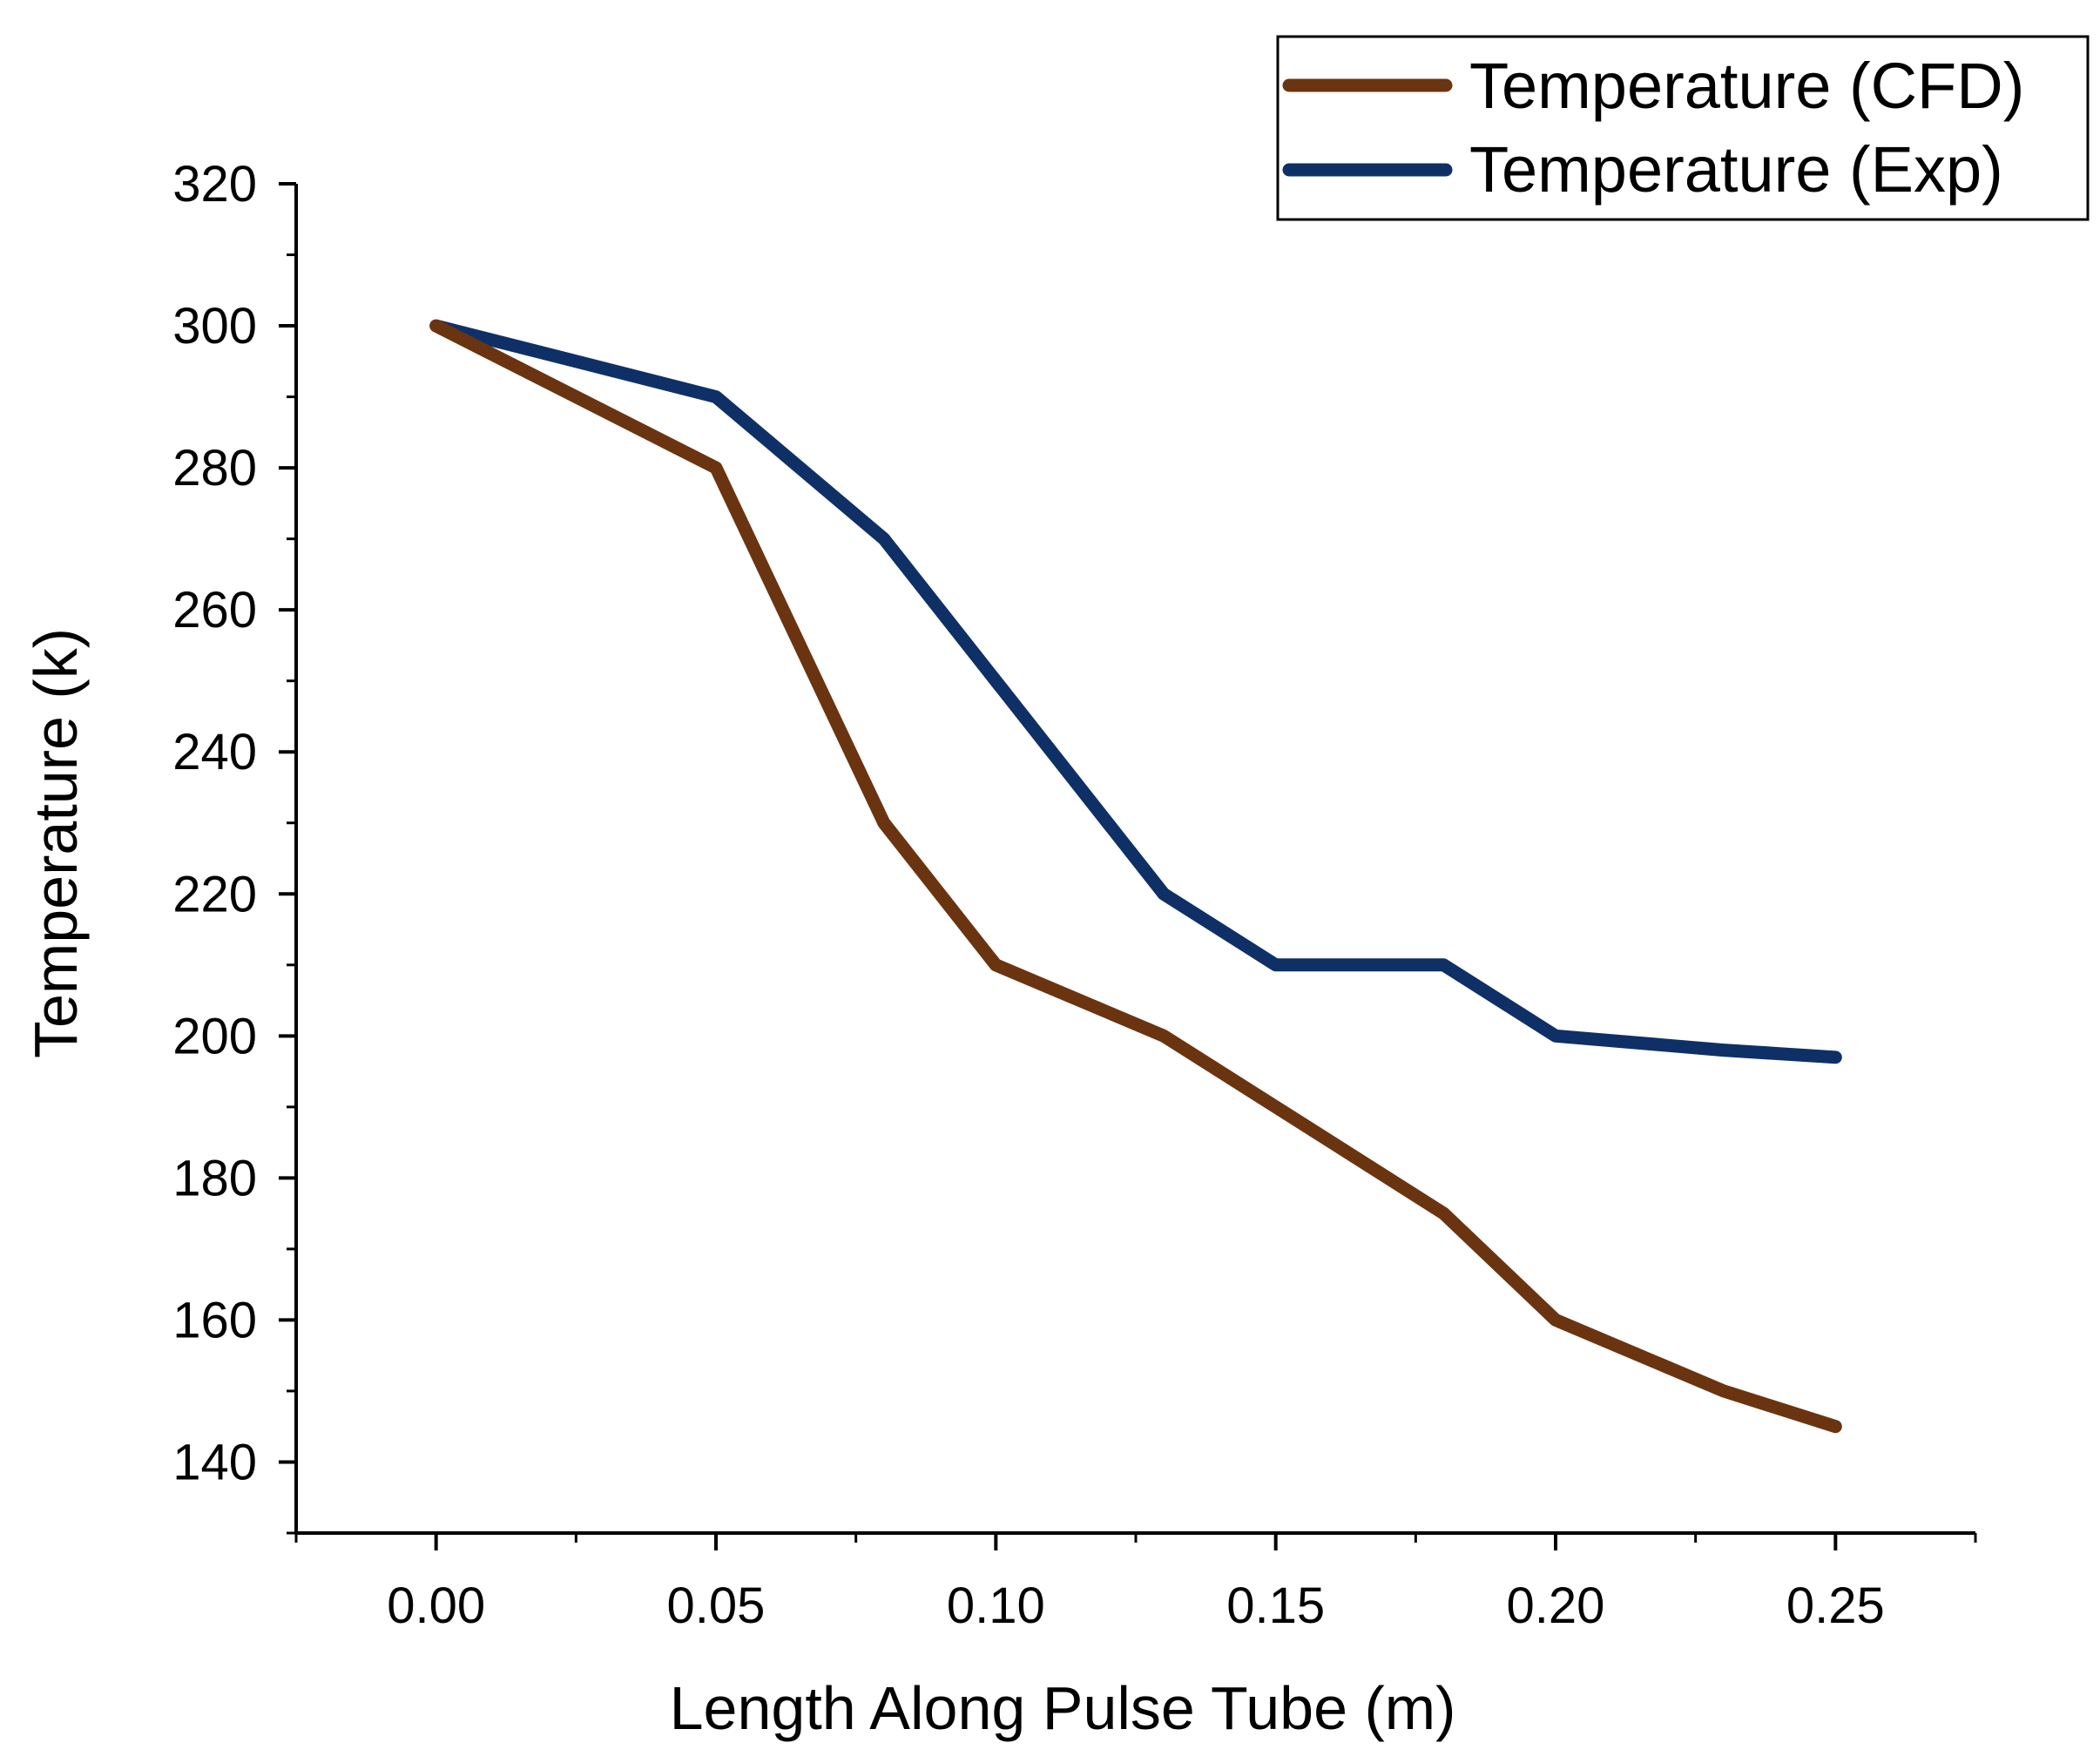 This screenshot has height=1763, width=2100. Describe the element at coordinates (1556, 1606) in the screenshot. I see `x-tick-label: 0.20` at that location.